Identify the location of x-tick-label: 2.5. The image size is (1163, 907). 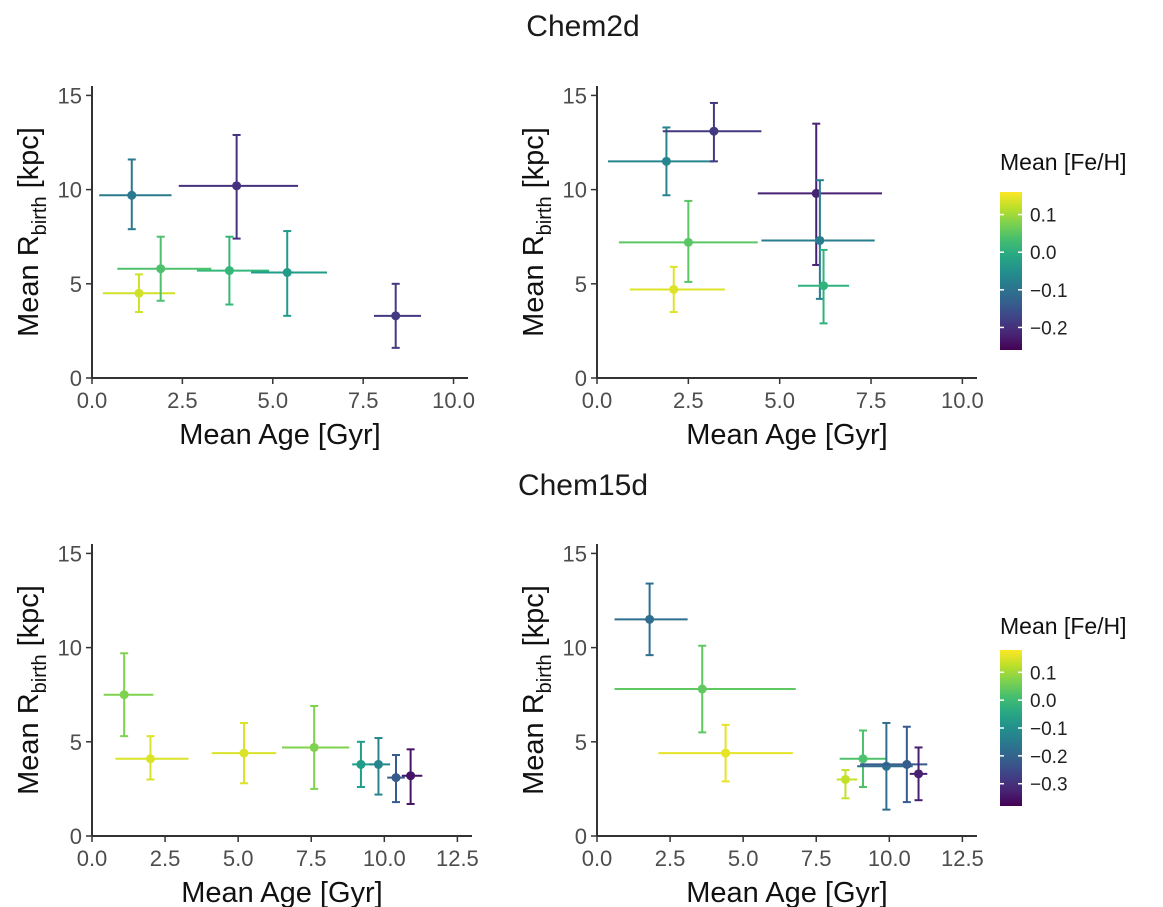
(165, 858).